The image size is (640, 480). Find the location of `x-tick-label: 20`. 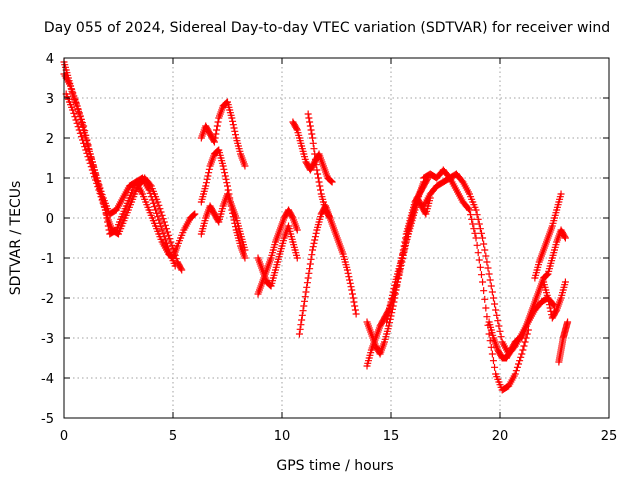

x-tick-label: 20 is located at coordinates (500, 436).